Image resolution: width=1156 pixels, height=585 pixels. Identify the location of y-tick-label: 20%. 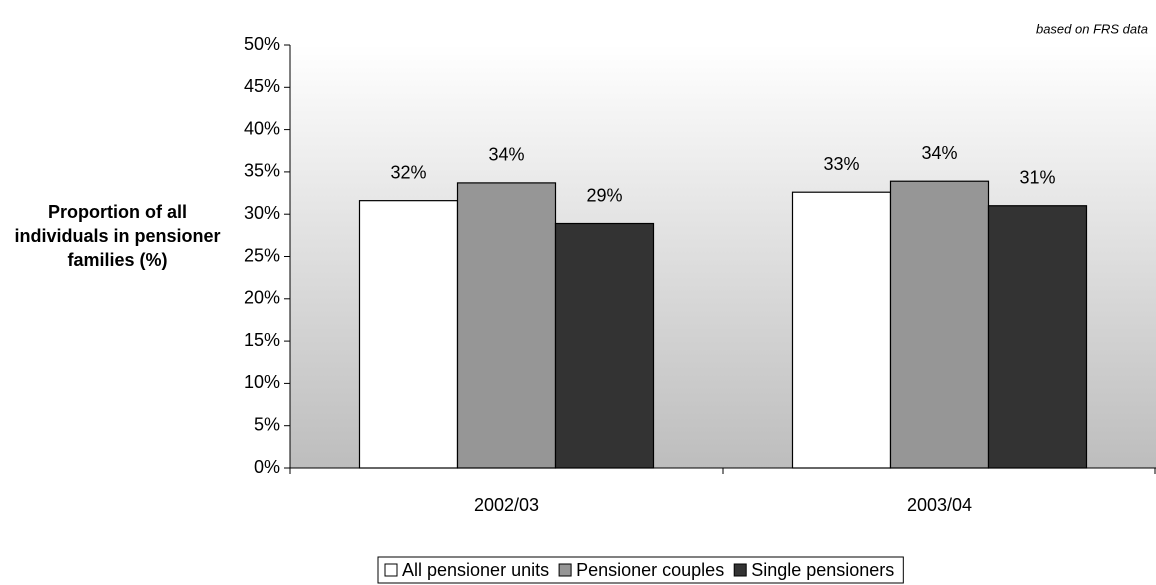
(262, 298).